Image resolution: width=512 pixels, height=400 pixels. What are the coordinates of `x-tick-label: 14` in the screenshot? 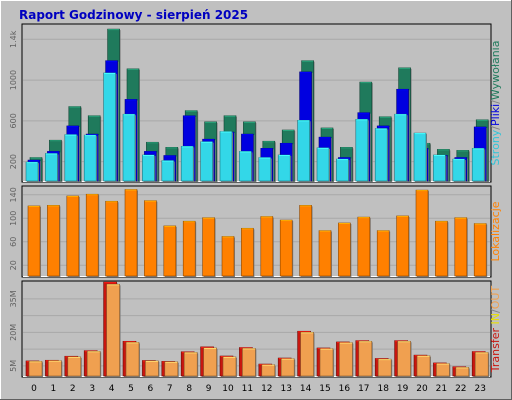 It's located at (306, 389).